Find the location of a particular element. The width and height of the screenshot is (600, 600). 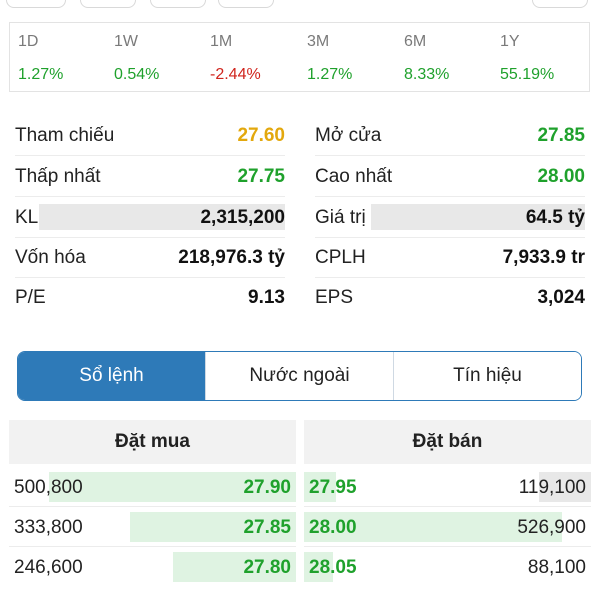

stat-label: Giá trị is located at coordinates (340, 217).